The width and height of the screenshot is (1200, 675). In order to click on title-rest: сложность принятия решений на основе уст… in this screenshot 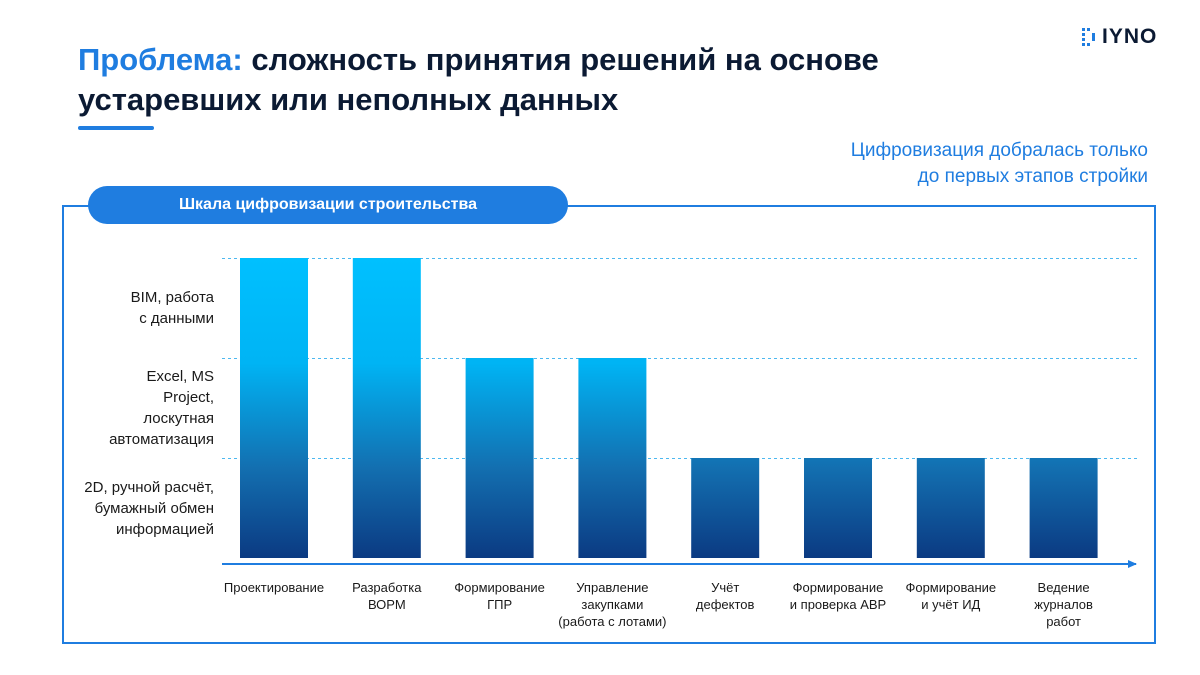, I will do `click(478, 79)`.